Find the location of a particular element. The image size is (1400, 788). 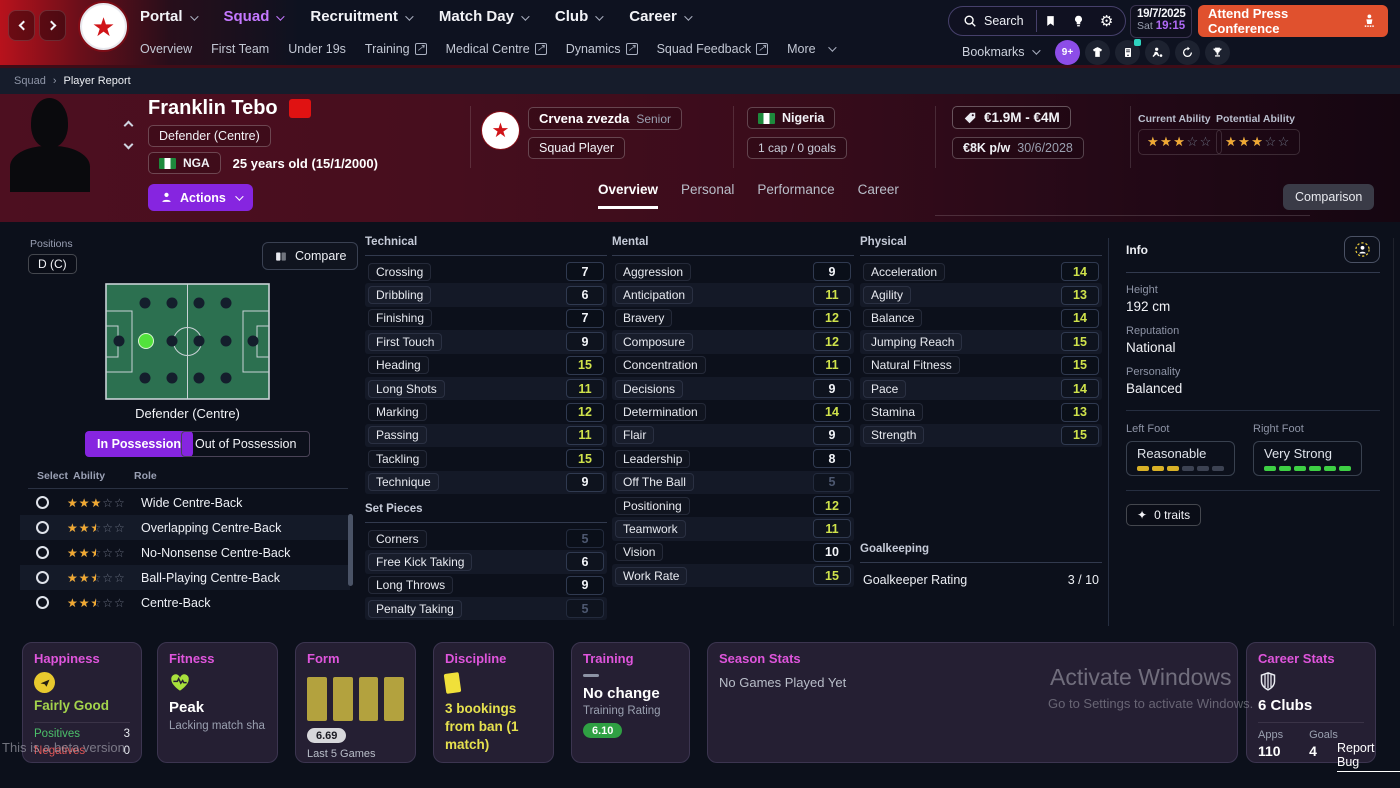

search-input: Search is located at coordinates (994, 21).